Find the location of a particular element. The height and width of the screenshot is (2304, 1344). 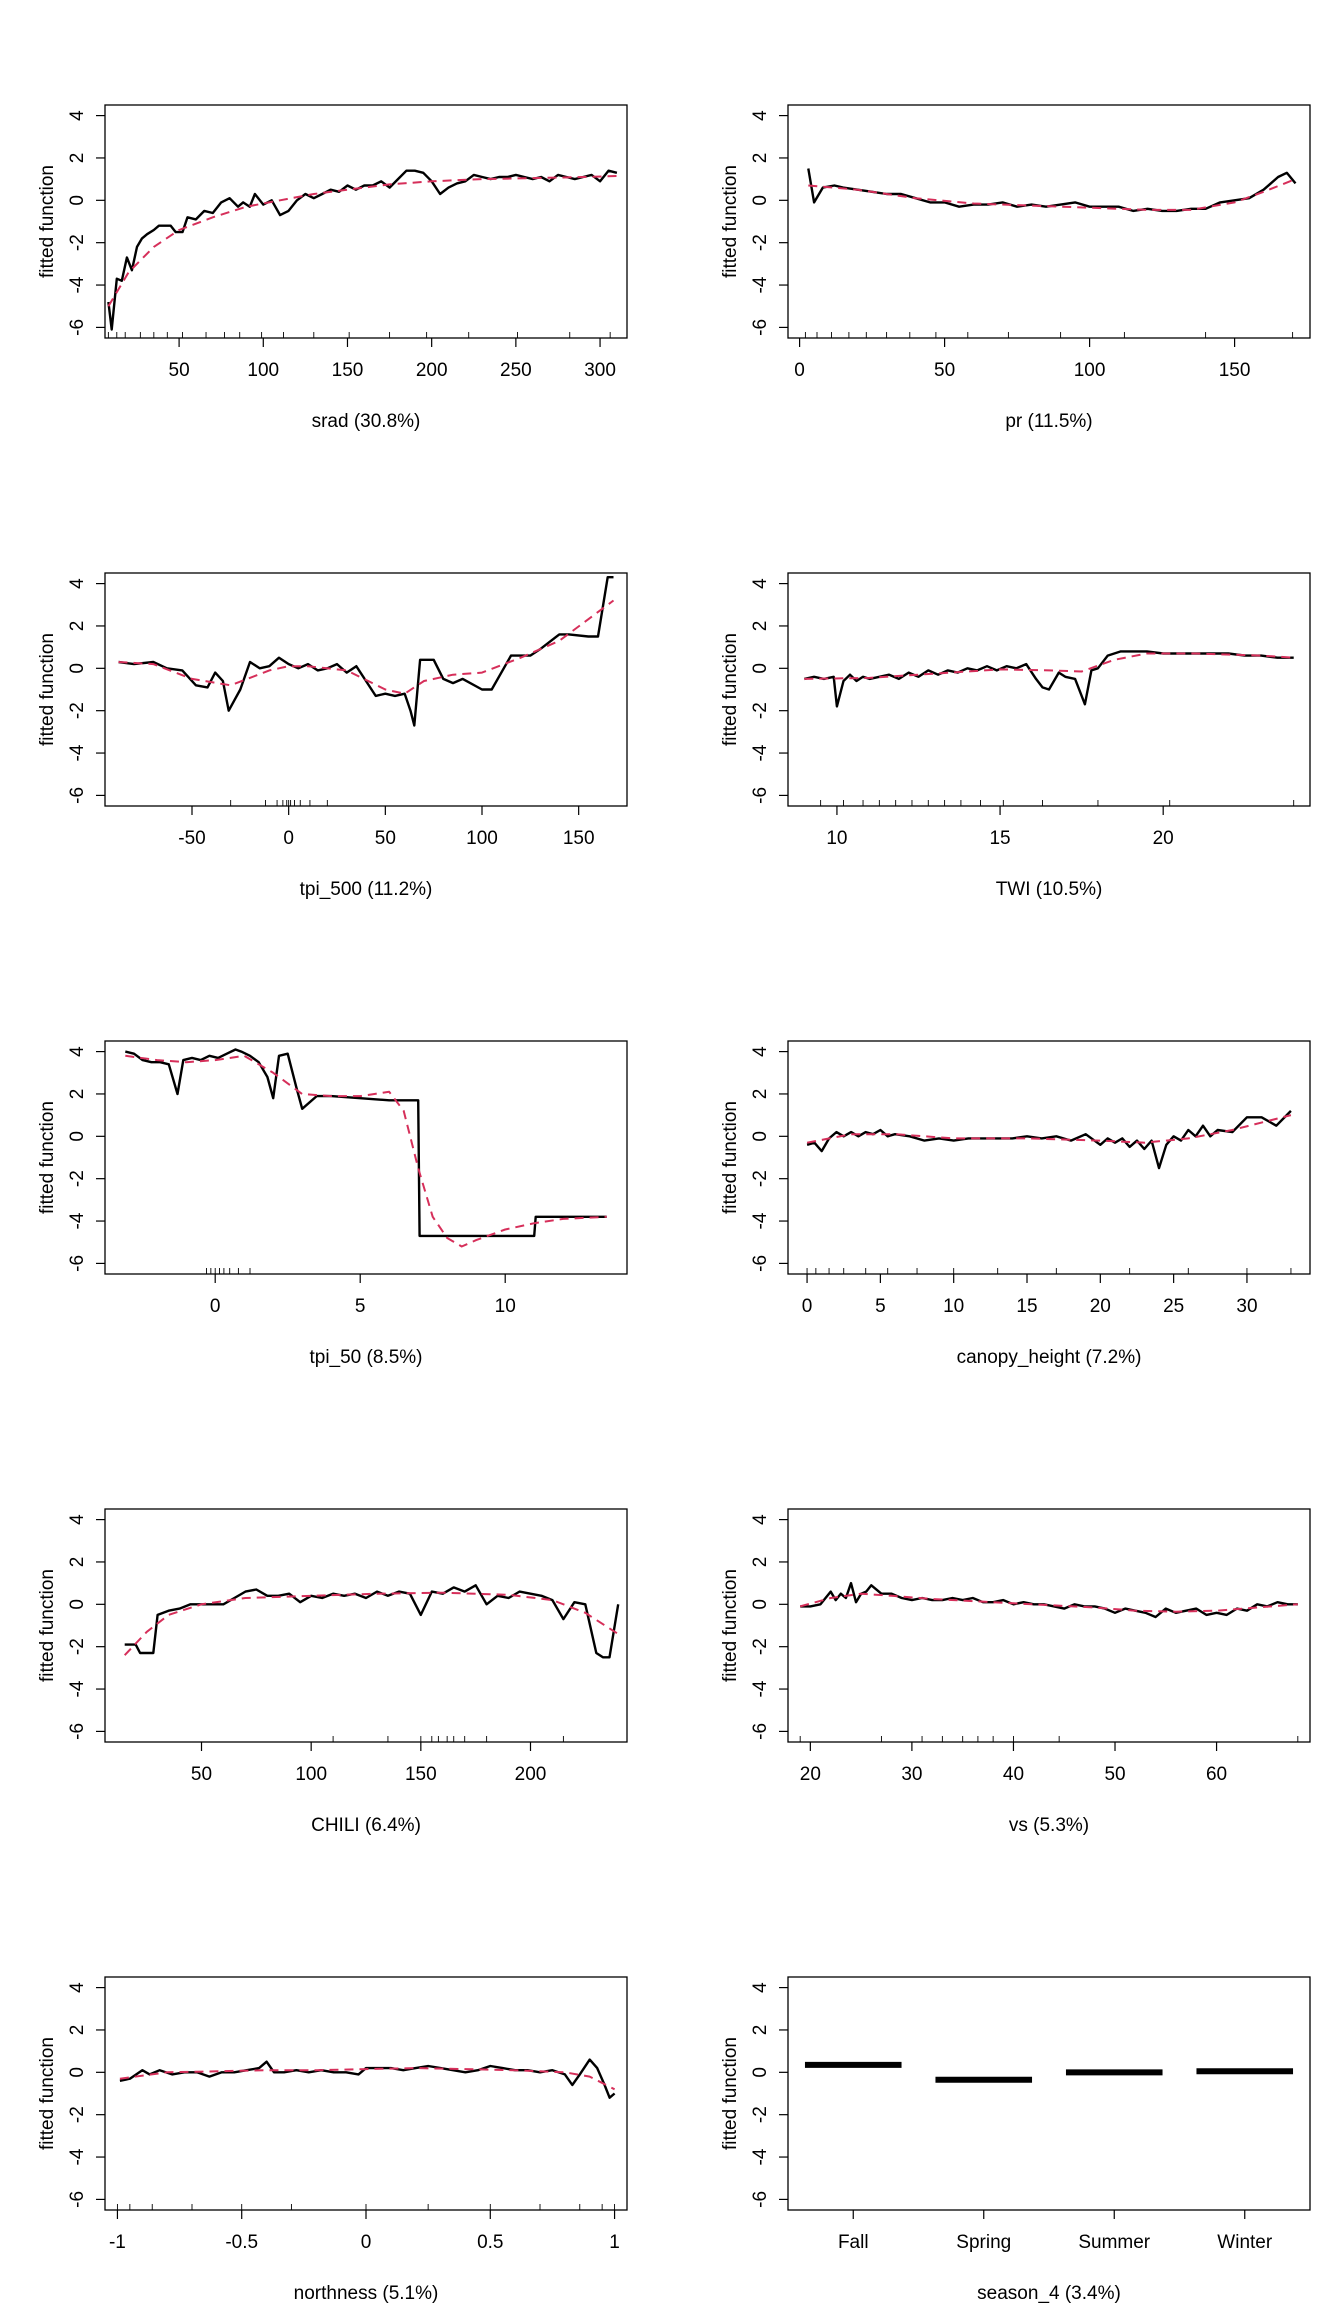

x-tick-label: 250 is located at coordinates (516, 370).